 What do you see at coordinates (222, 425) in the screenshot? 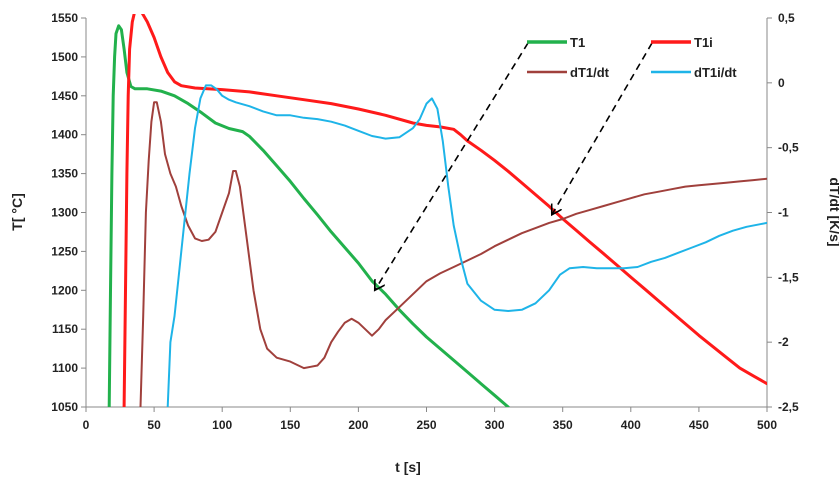
I see `x-tick-label: 100` at bounding box center [222, 425].